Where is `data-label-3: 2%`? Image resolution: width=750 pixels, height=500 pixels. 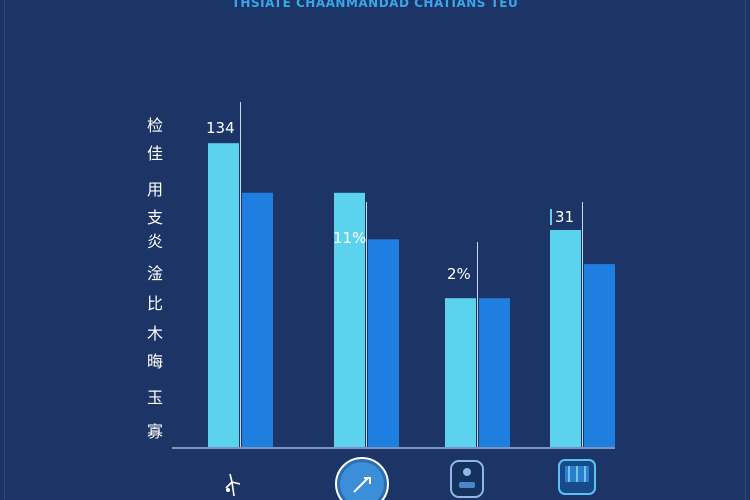
data-label-3: 2% is located at coordinates (459, 274).